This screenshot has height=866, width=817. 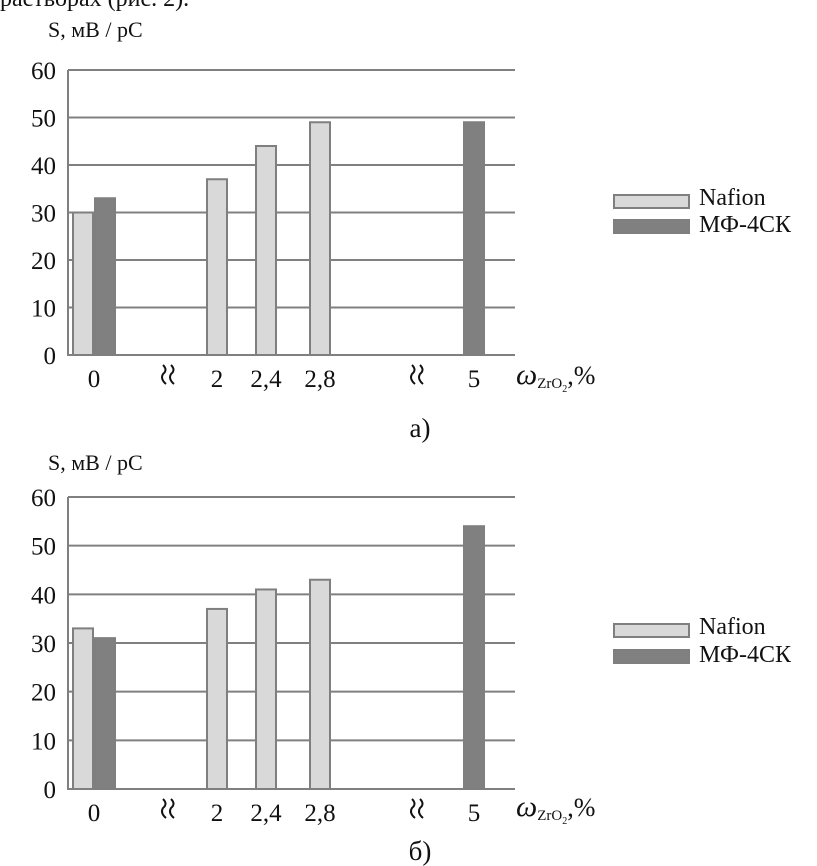 What do you see at coordinates (420, 851) in the screenshot?
I see `panel-label: б)` at bounding box center [420, 851].